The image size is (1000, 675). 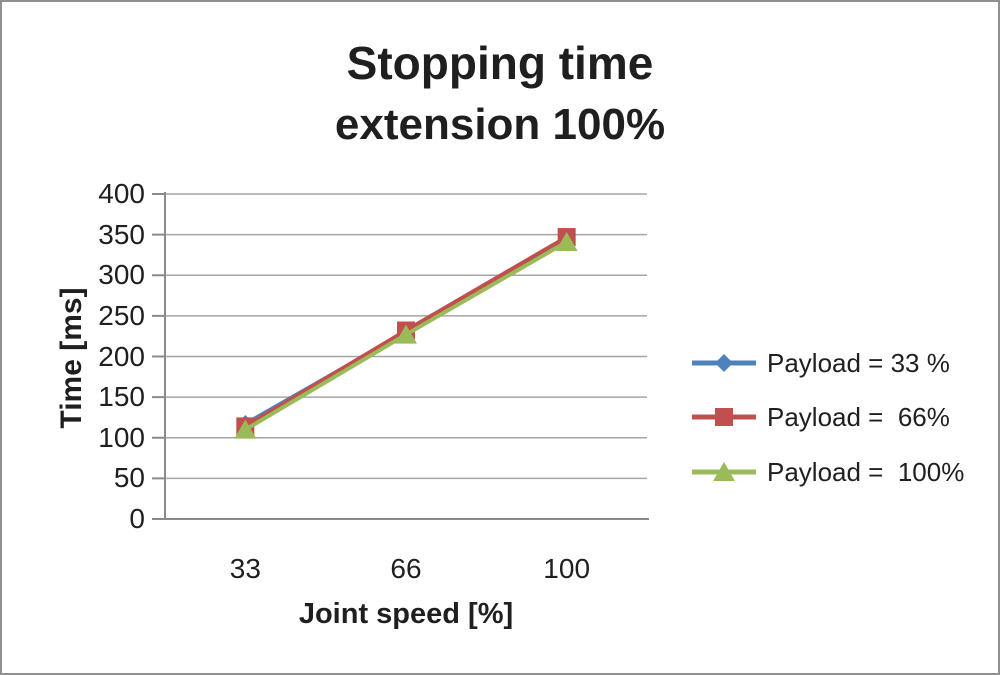 What do you see at coordinates (121, 356) in the screenshot?
I see `y-tick-label: 200` at bounding box center [121, 356].